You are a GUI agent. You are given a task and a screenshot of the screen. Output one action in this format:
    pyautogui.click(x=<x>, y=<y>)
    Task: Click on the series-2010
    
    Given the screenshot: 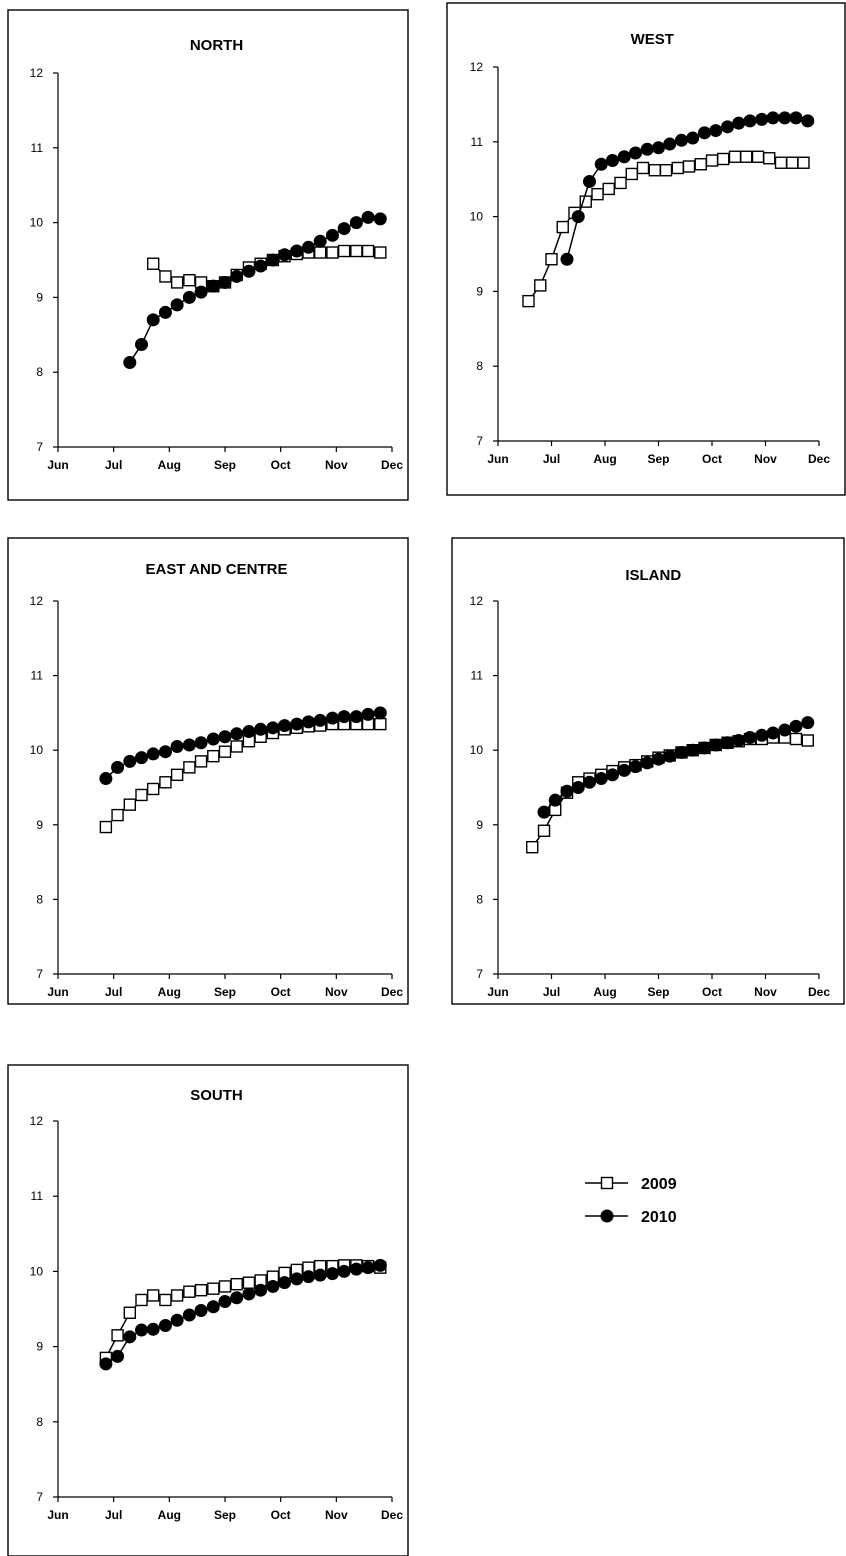 What is the action you would take?
    pyautogui.click(x=676, y=767)
    